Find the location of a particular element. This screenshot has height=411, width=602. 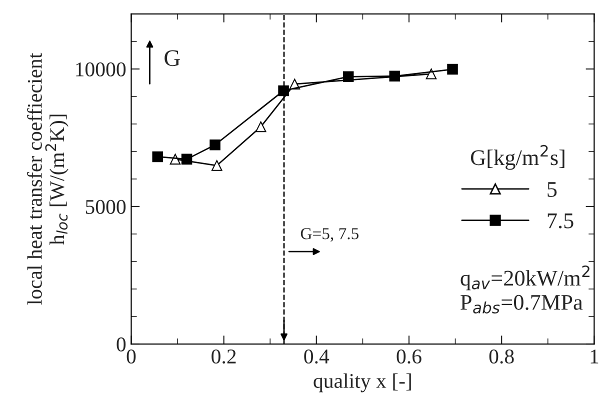

y-tick-label: 10000 is located at coordinates (101, 69).